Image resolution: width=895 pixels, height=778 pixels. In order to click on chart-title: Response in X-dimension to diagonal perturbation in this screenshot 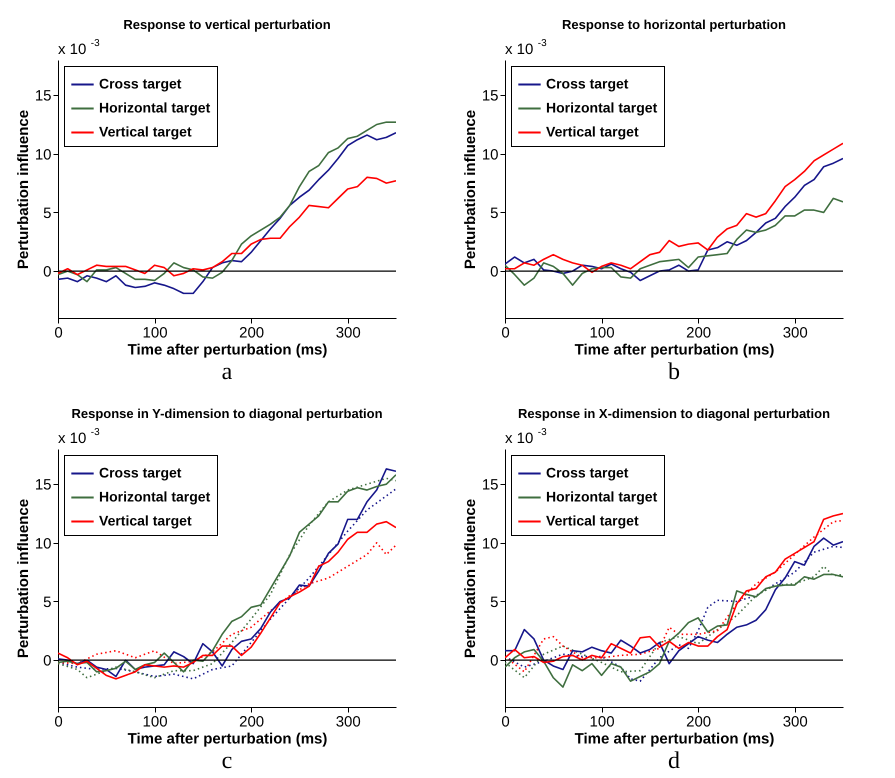, I will do `click(674, 413)`.